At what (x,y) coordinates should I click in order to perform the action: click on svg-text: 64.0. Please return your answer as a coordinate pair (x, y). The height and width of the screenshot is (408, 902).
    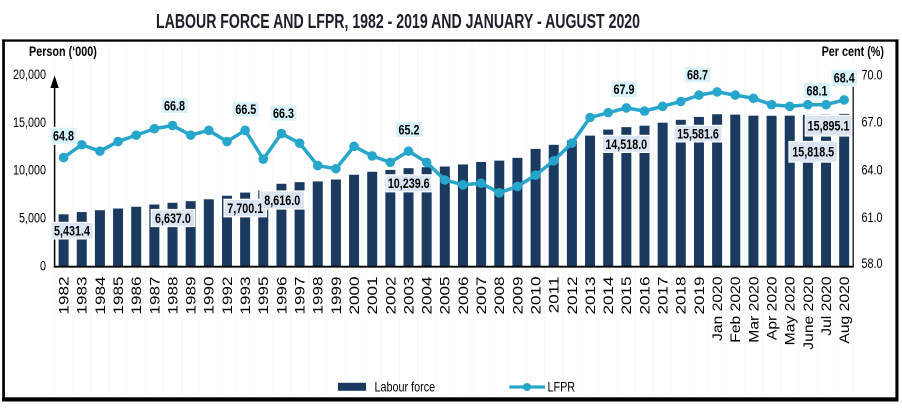
    Looking at the image, I should click on (872, 169).